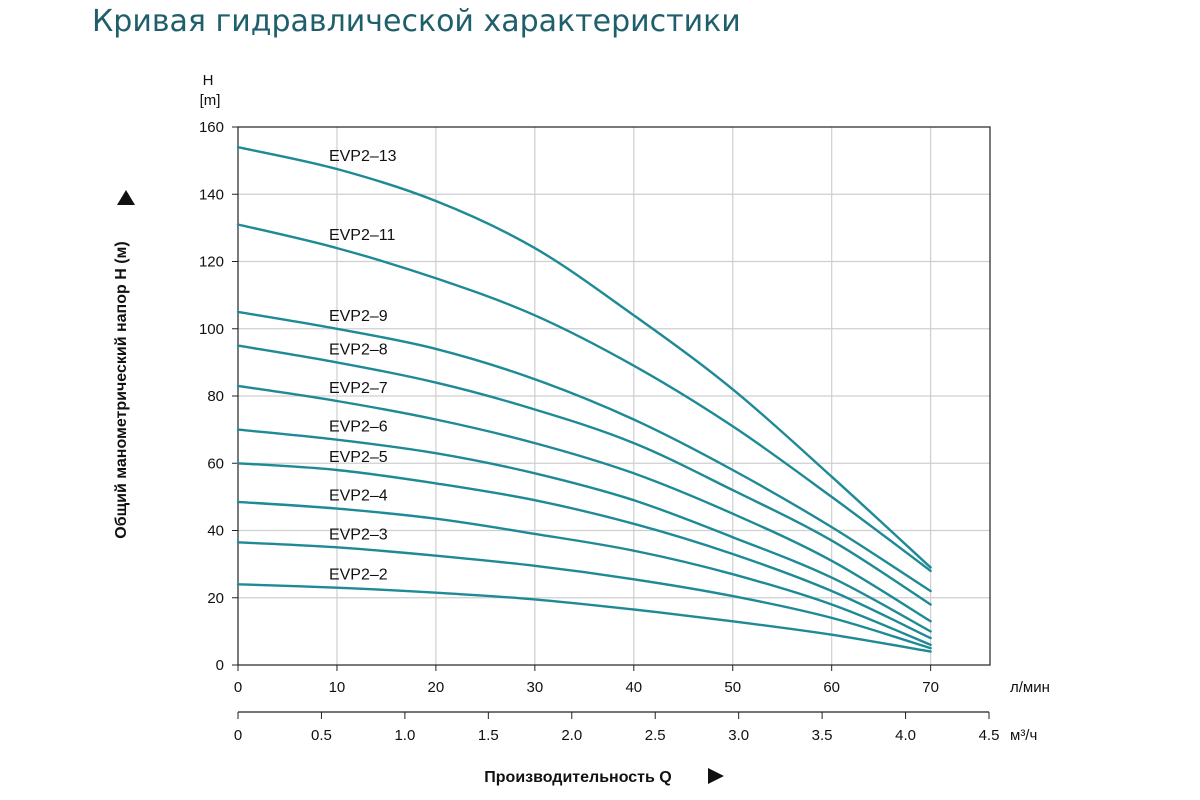  What do you see at coordinates (822, 735) in the screenshot?
I see `x-tick-label-m3h: 3.5` at bounding box center [822, 735].